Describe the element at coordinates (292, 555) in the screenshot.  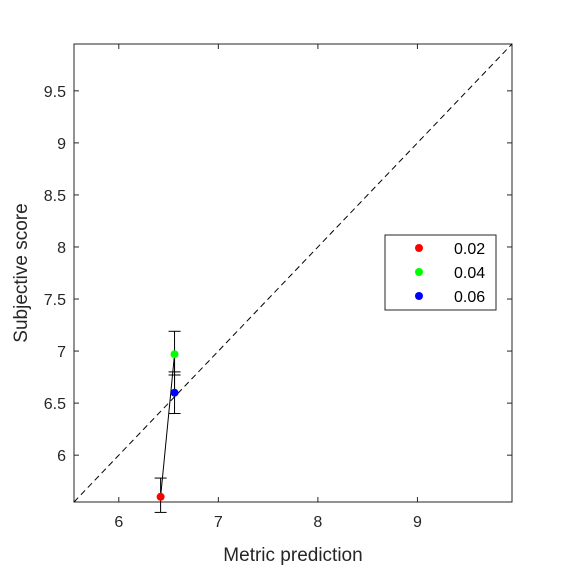
I see `x-axis-label: Metric prediction` at that location.